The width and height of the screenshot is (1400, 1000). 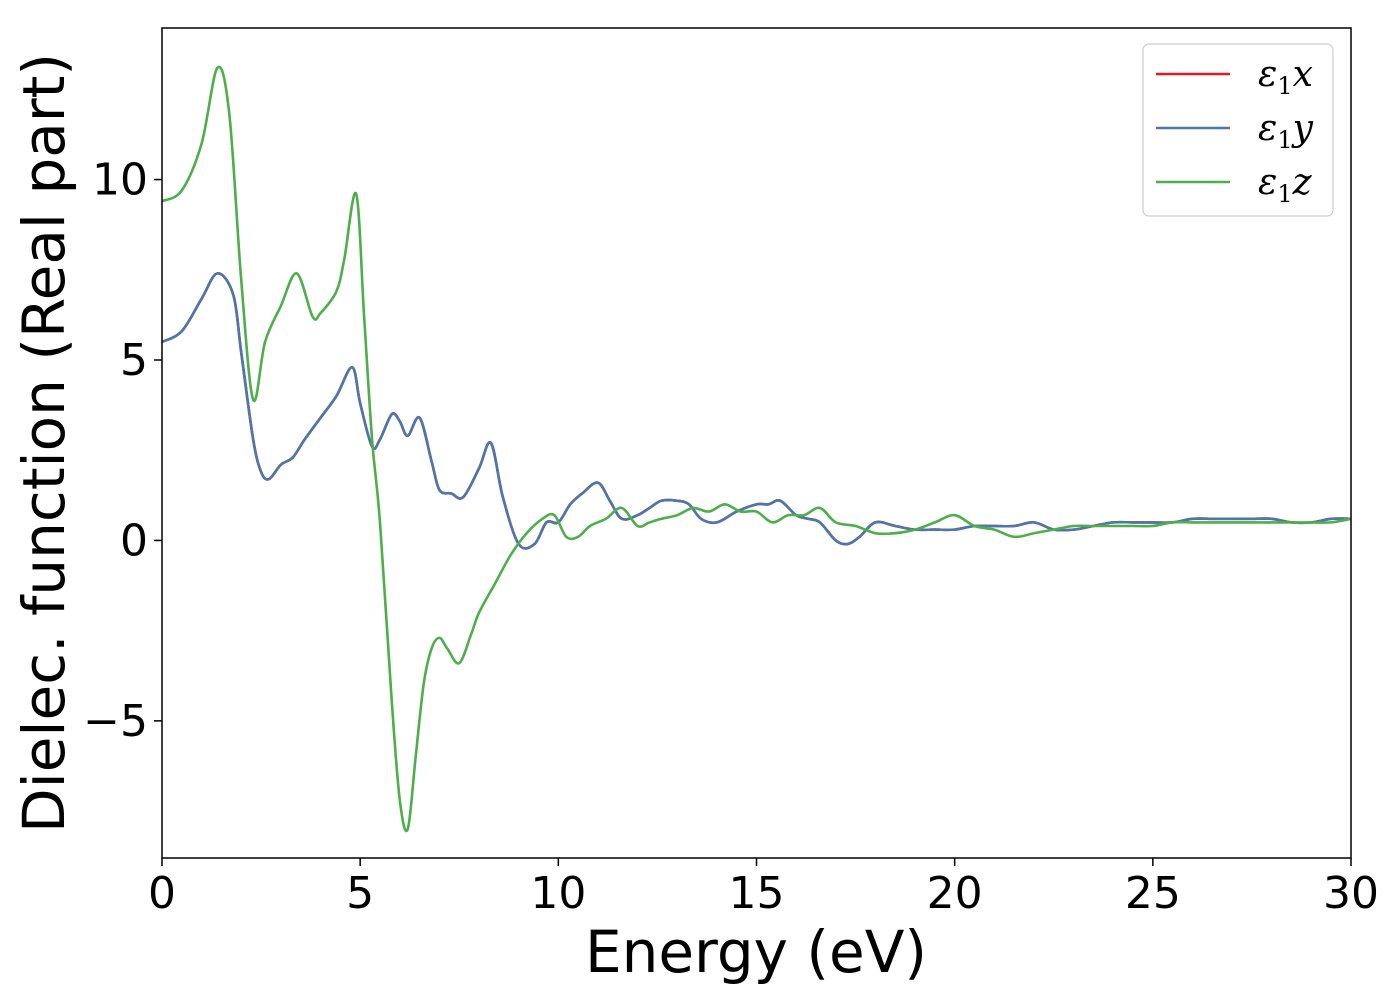 What do you see at coordinates (1238, 130) in the screenshot?
I see `legend-box` at bounding box center [1238, 130].